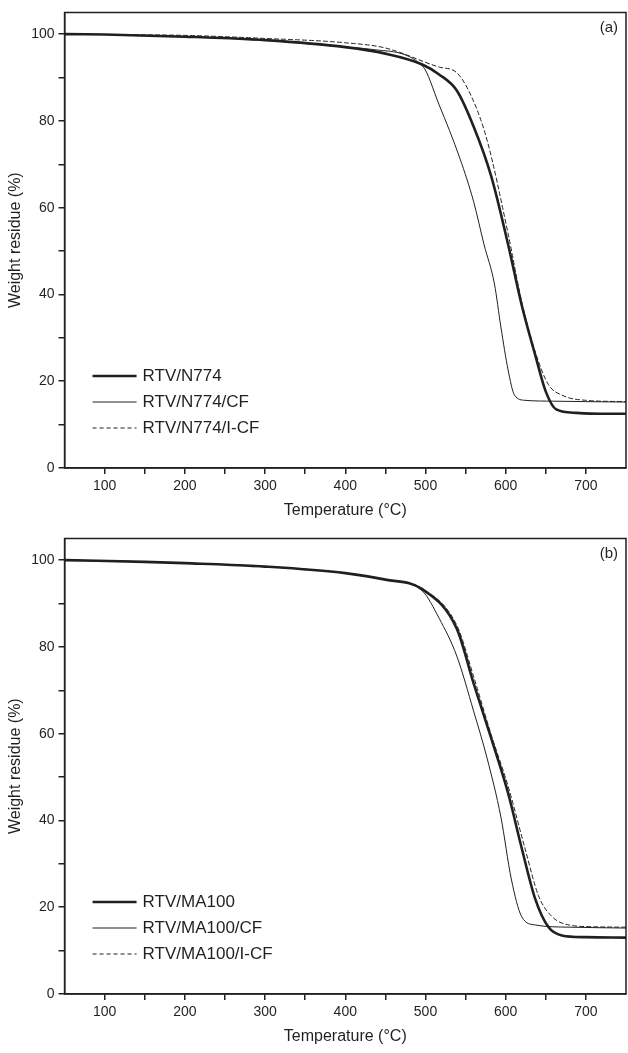 The height and width of the screenshot is (1053, 628). Describe the element at coordinates (202, 927) in the screenshot. I see `legend-label: RTV/MA100/CF` at that location.